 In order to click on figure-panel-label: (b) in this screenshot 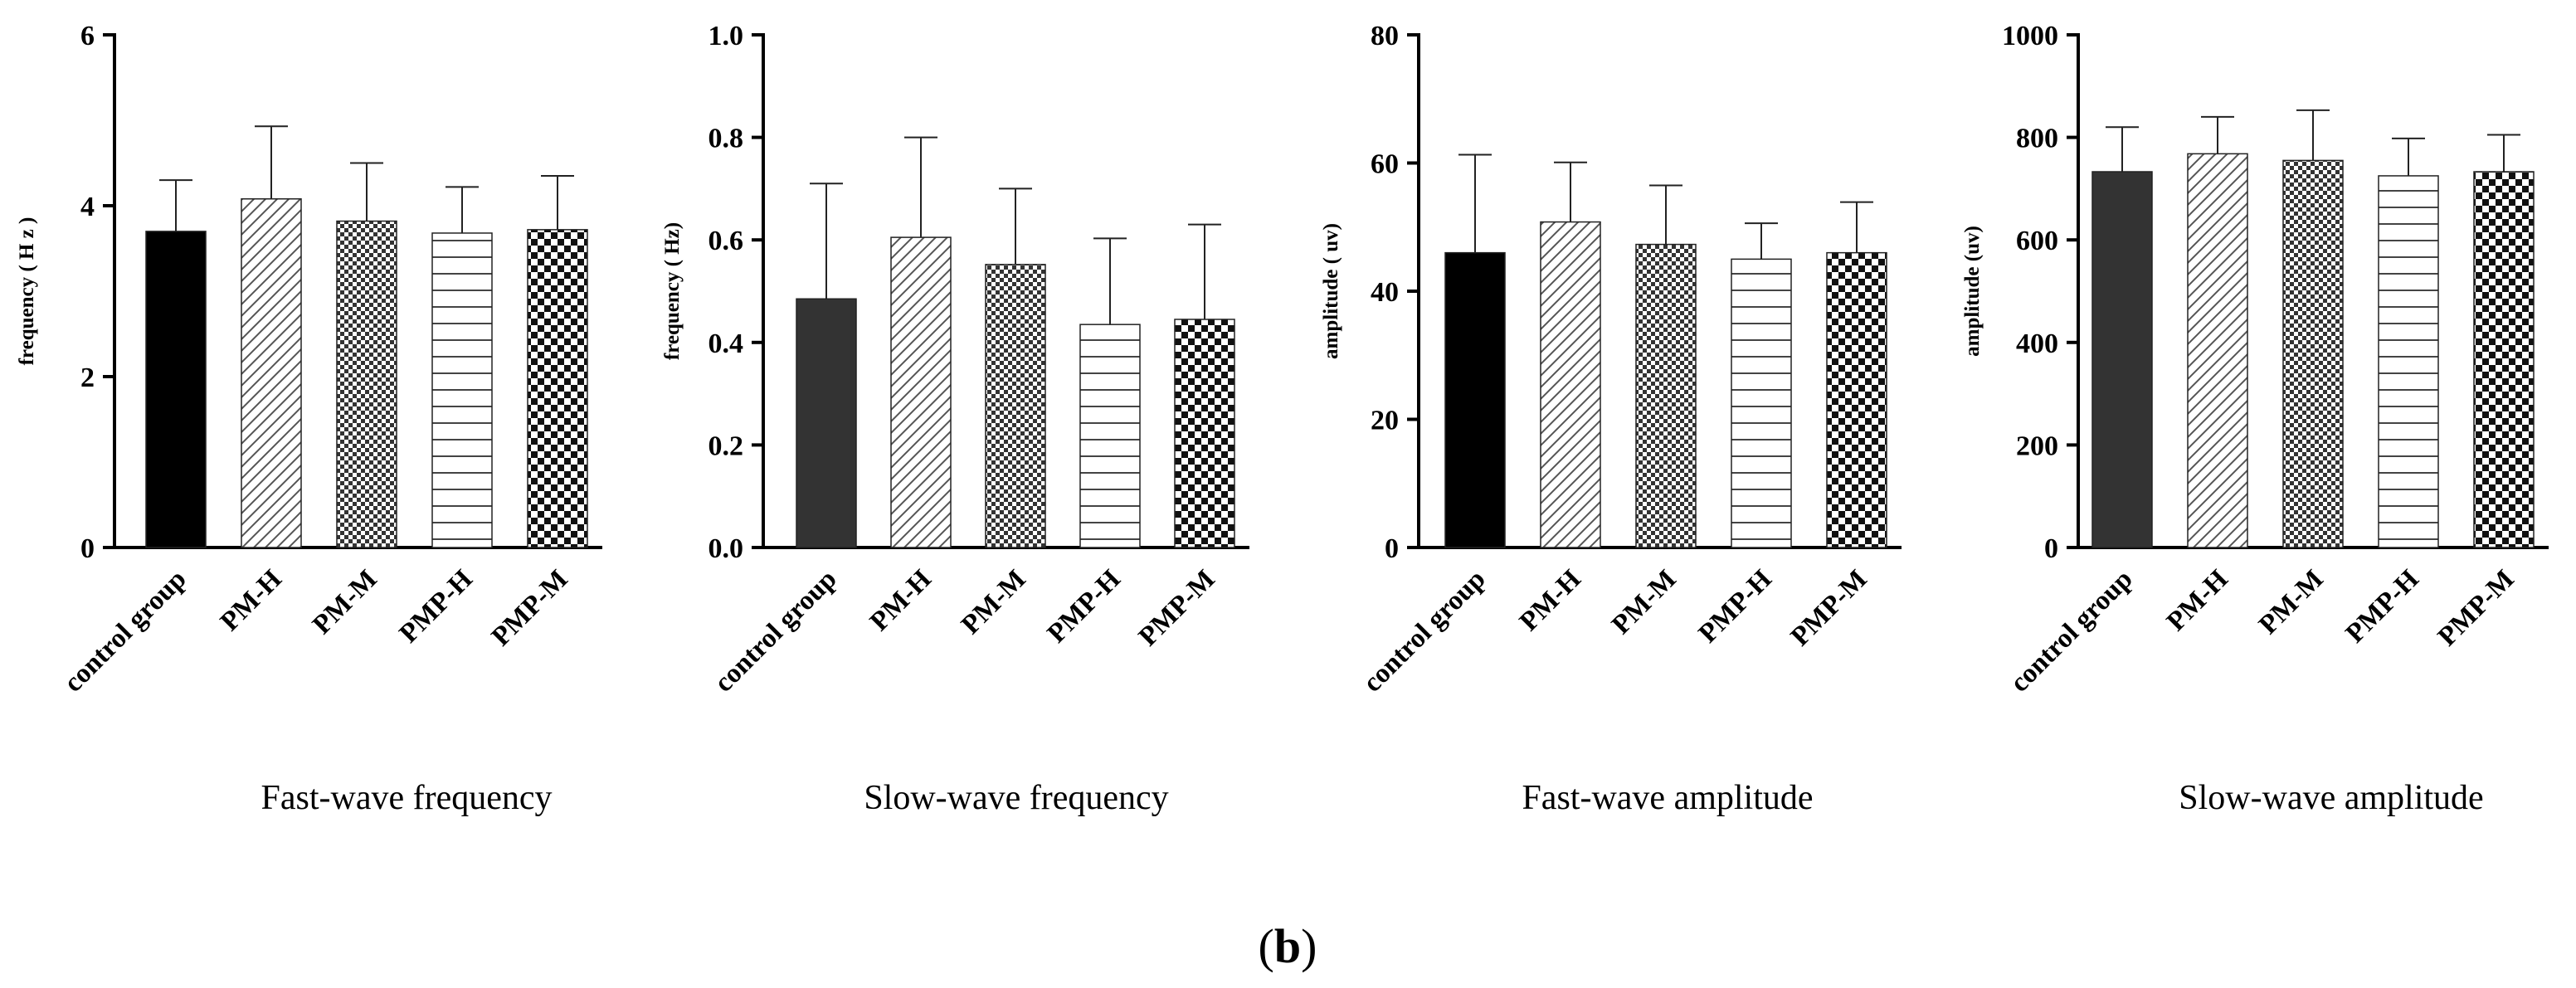, I will do `click(1288, 946)`.